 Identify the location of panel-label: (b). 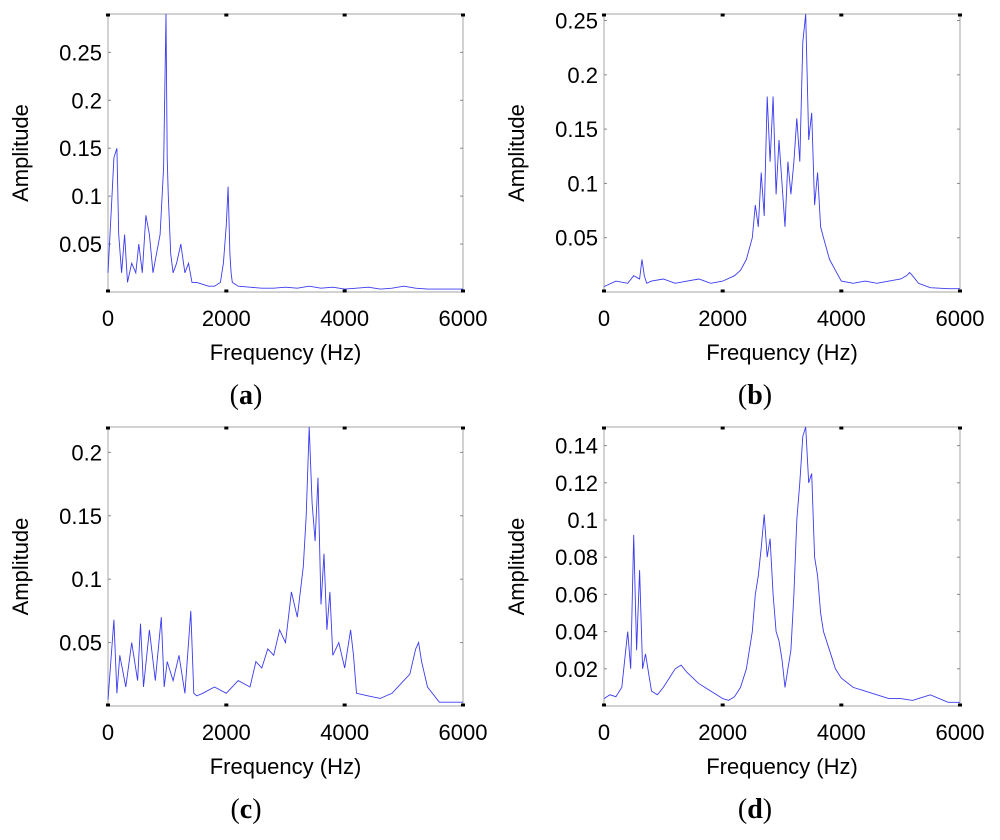
(755, 395).